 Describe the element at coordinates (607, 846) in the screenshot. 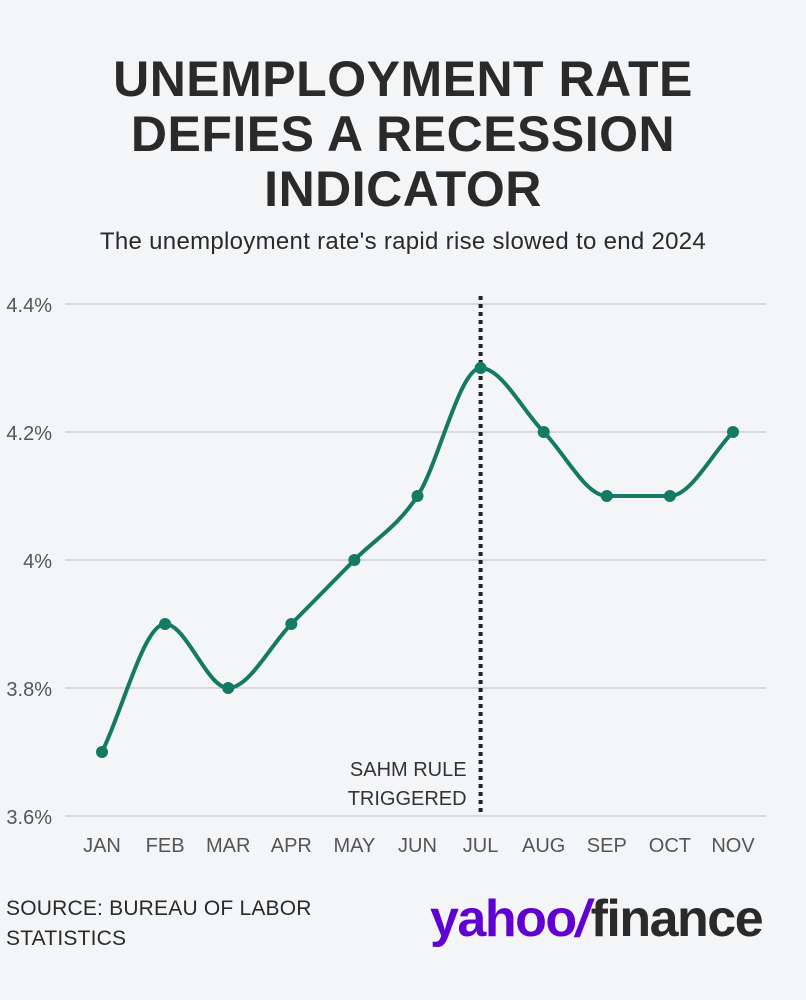

I see `x-tick-label: SEP` at that location.